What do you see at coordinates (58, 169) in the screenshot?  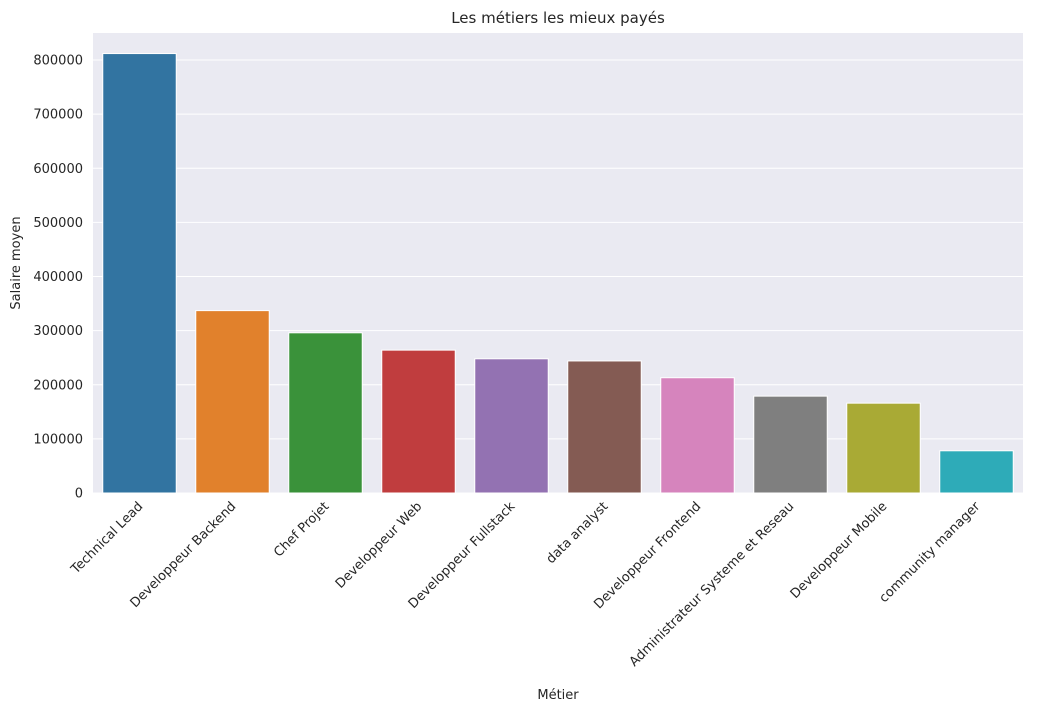 I see `y-tick-label: 600000` at bounding box center [58, 169].